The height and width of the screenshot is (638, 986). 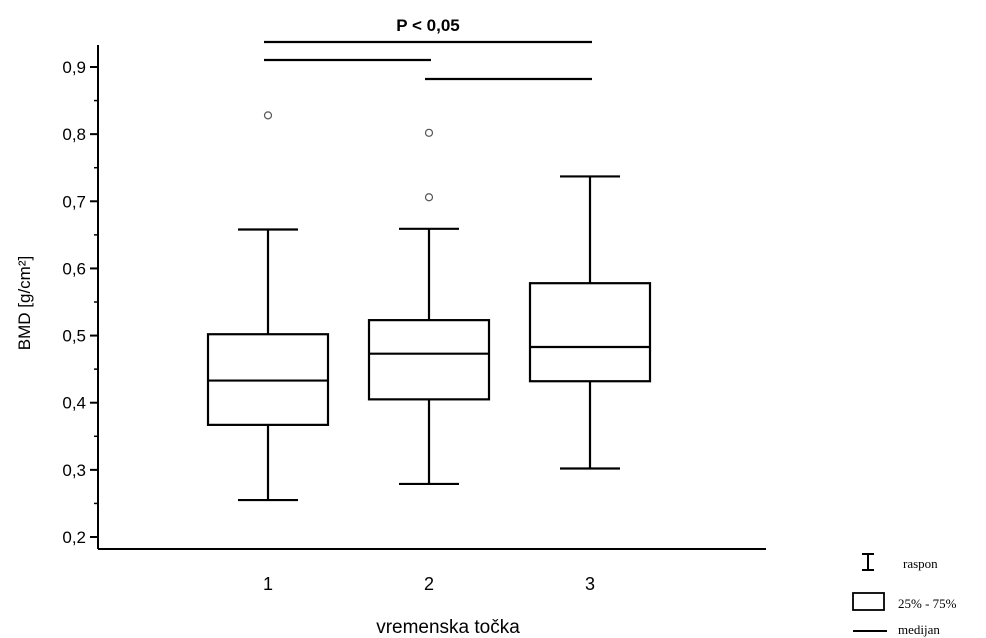 I want to click on x-tick-label: 1, so click(x=268, y=584).